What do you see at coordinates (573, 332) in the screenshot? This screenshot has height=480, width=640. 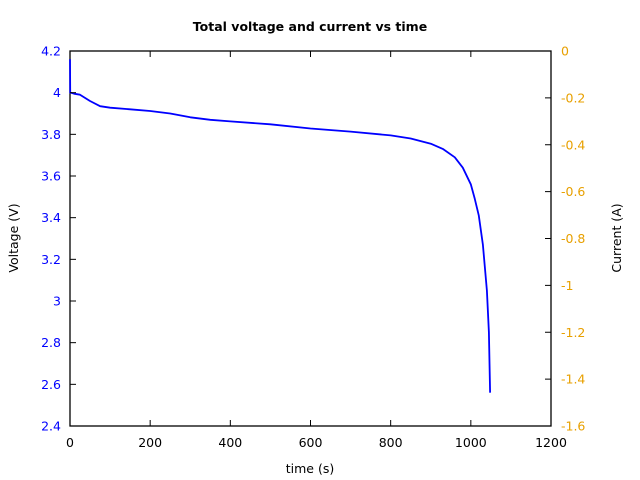 I see `y2-tick-label: -1.2` at bounding box center [573, 332].